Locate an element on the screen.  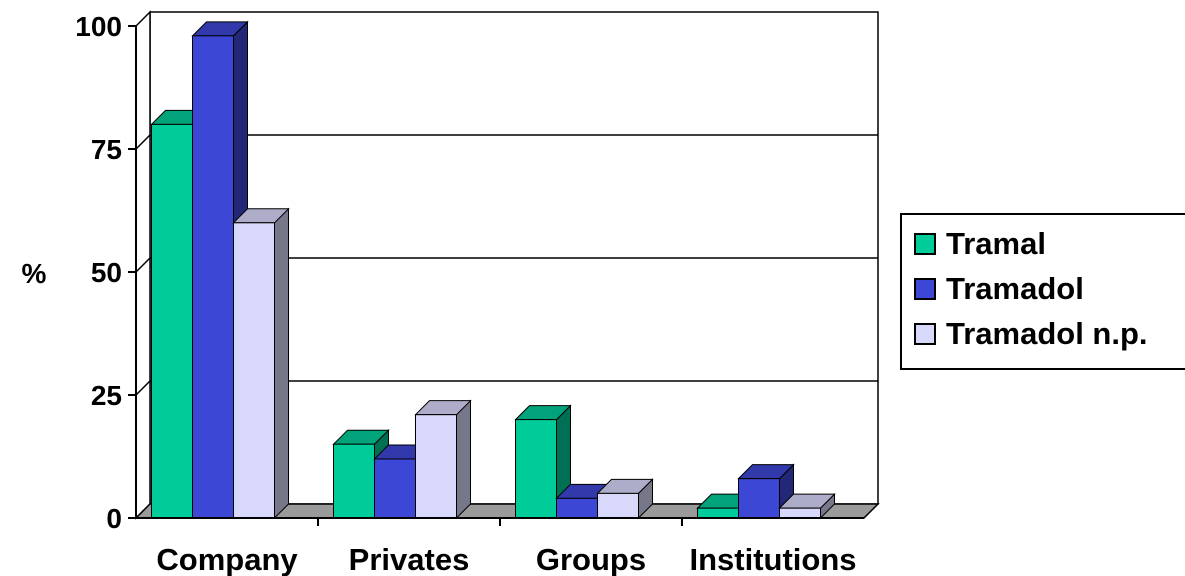
y-axis-label: % is located at coordinates (34, 273).